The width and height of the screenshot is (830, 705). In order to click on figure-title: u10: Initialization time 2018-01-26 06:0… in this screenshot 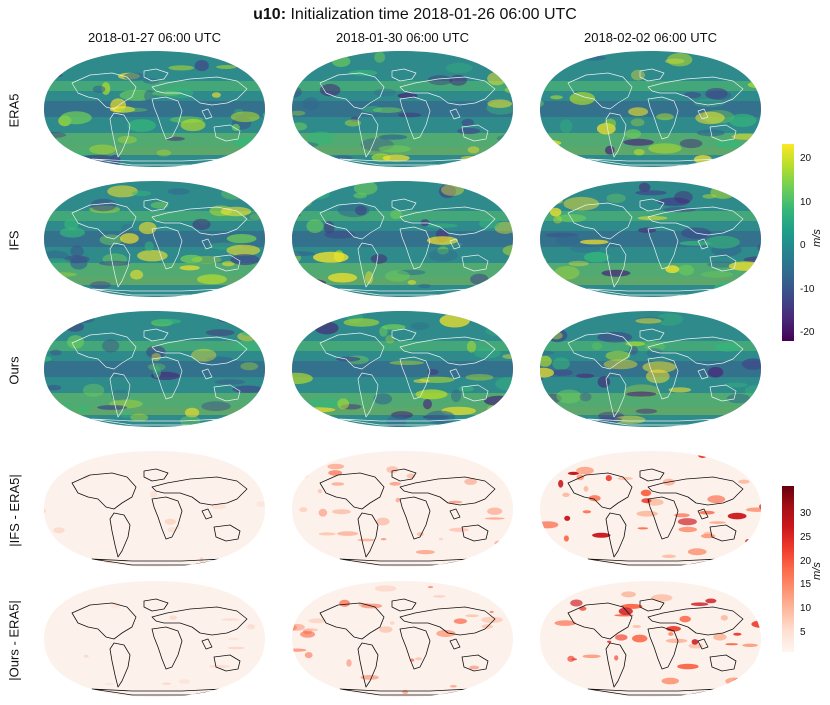, I will do `click(415, 15)`.